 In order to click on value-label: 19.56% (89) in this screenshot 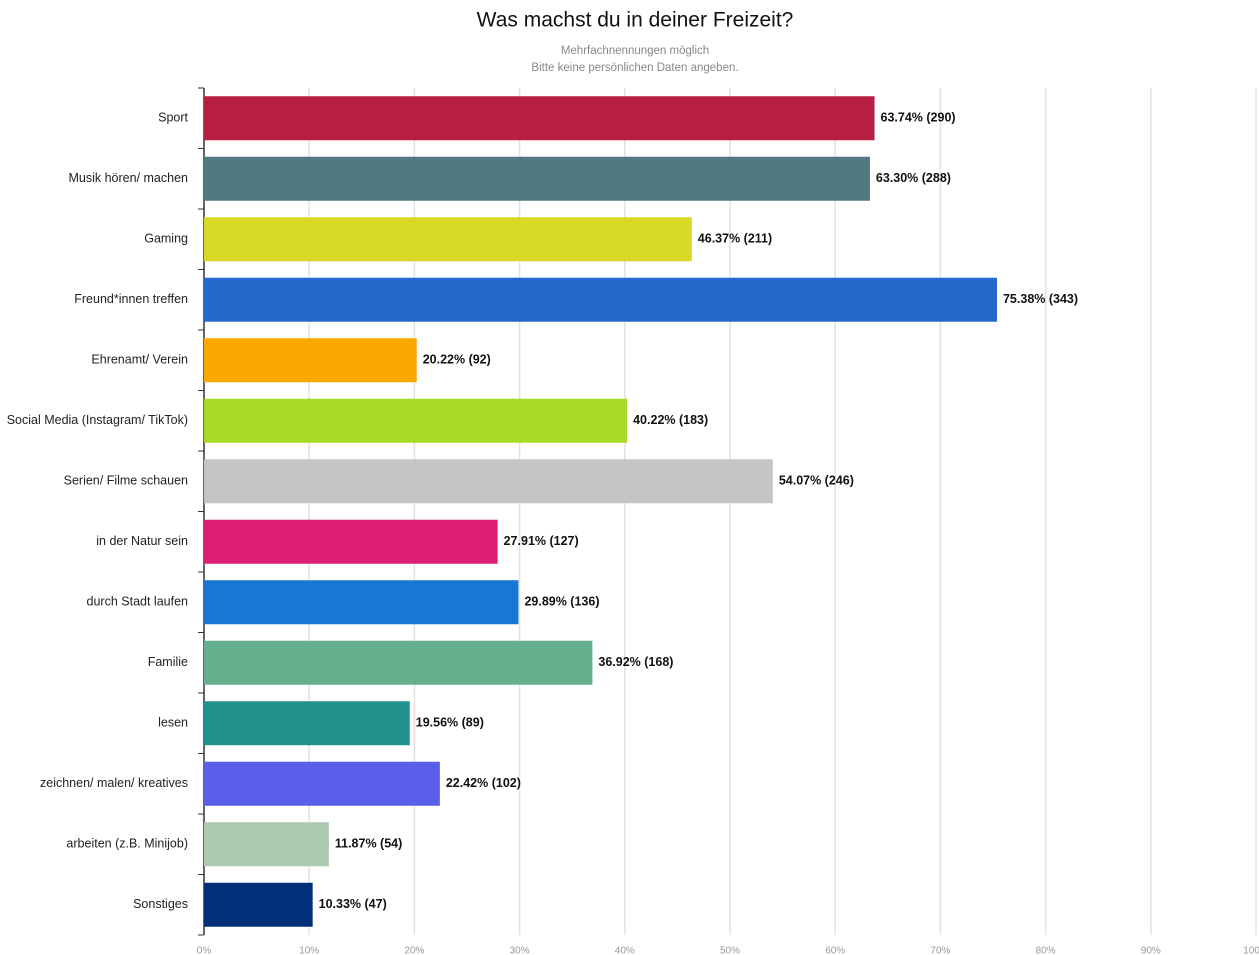, I will do `click(450, 723)`.